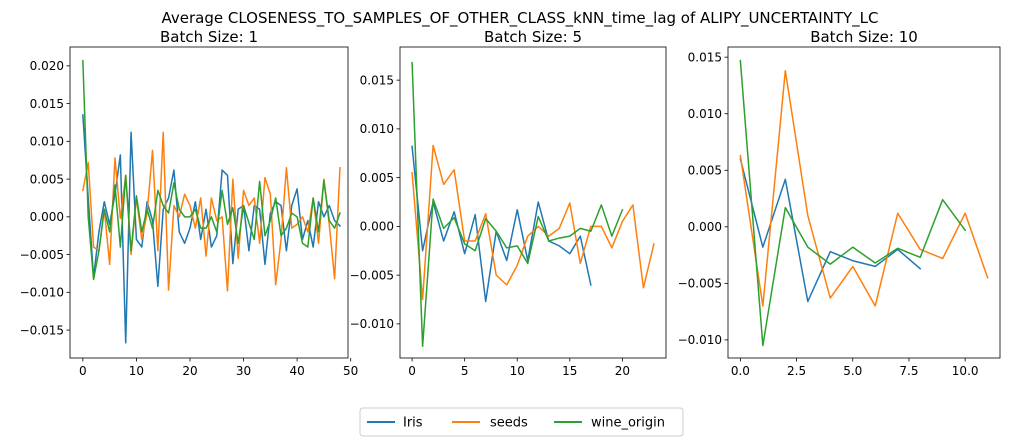 This screenshot has width=1010, height=445. What do you see at coordinates (533, 37) in the screenshot?
I see `subplot-title: Batch Size: 5` at bounding box center [533, 37].